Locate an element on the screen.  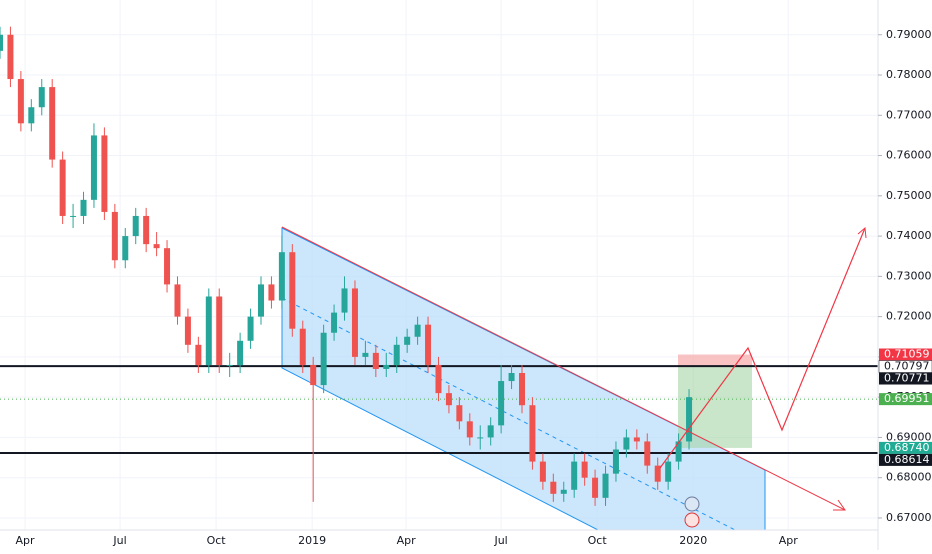
y-tick-label: 0.68000 is located at coordinates (909, 477).